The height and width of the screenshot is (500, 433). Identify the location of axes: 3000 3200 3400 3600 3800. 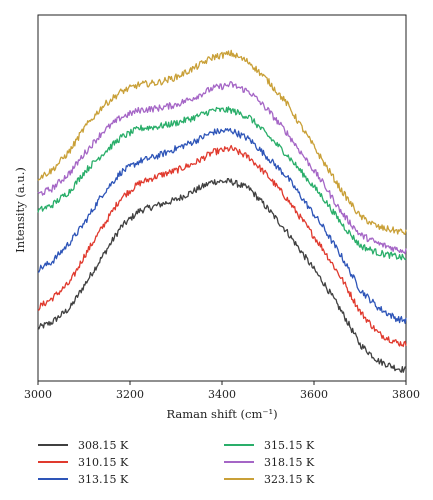
(222, 391).